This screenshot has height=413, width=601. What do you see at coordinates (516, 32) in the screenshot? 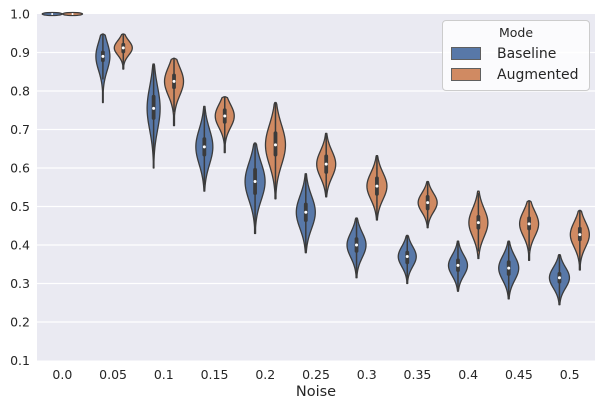
I see `legend-title: Mode` at bounding box center [516, 32].